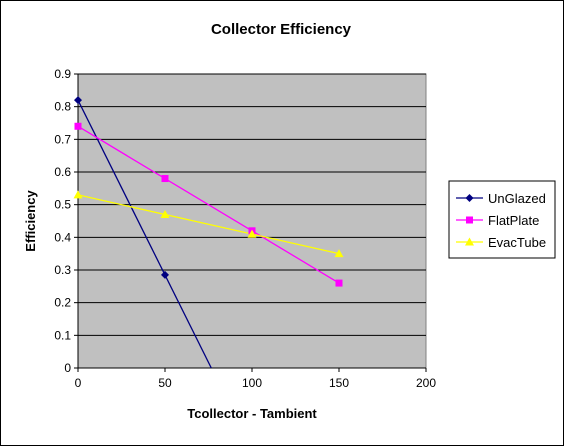 Image resolution: width=564 pixels, height=446 pixels. I want to click on y-tick-label: 0.9, so click(62, 74).